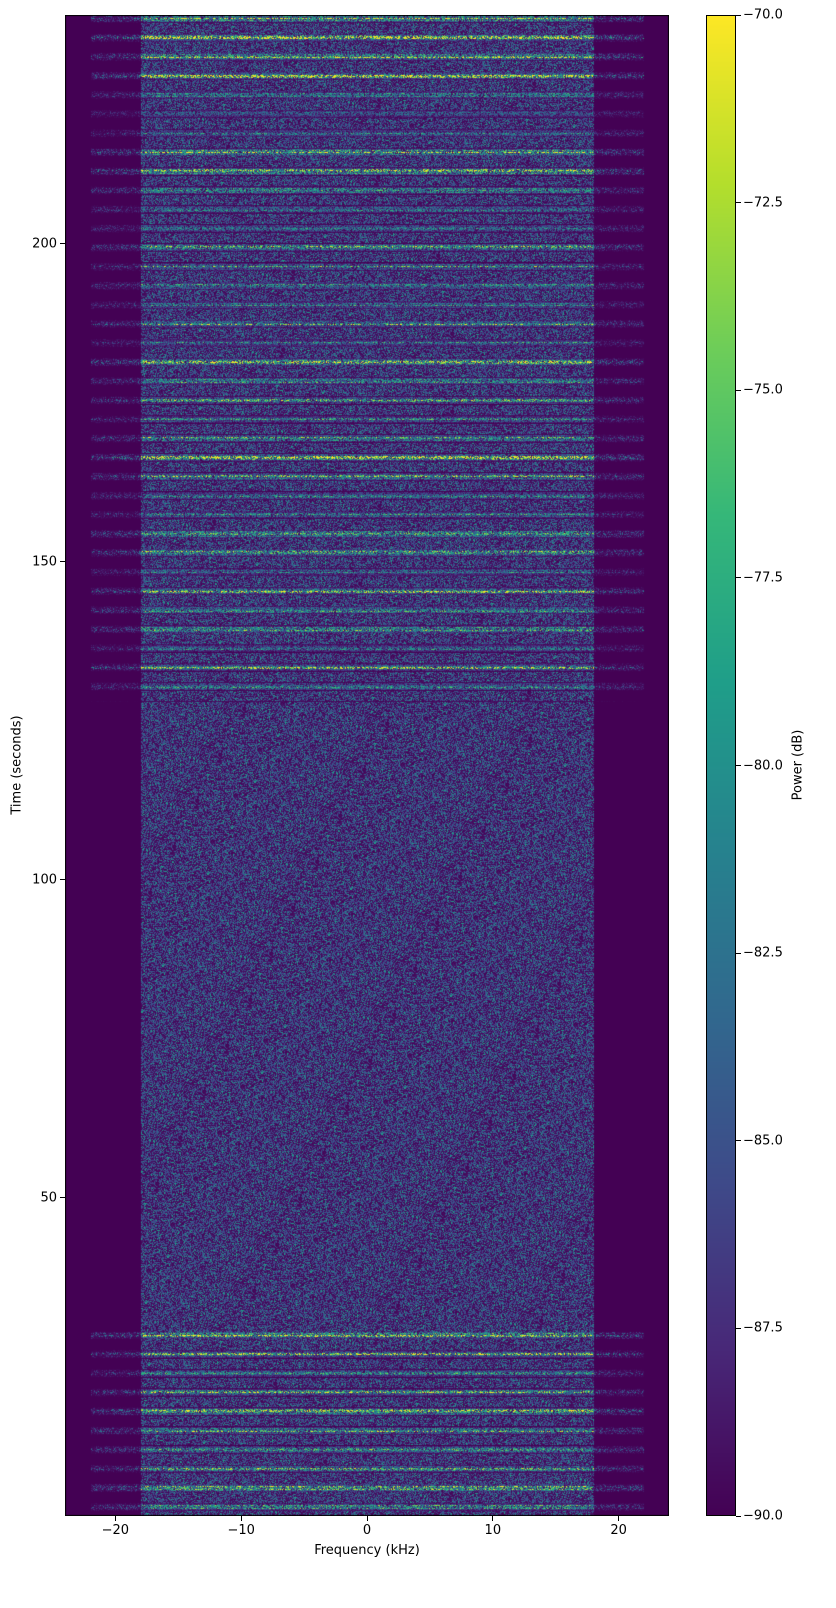 The height and width of the screenshot is (1608, 836). I want to click on colorbar-tick-label: −82.5, so click(763, 953).